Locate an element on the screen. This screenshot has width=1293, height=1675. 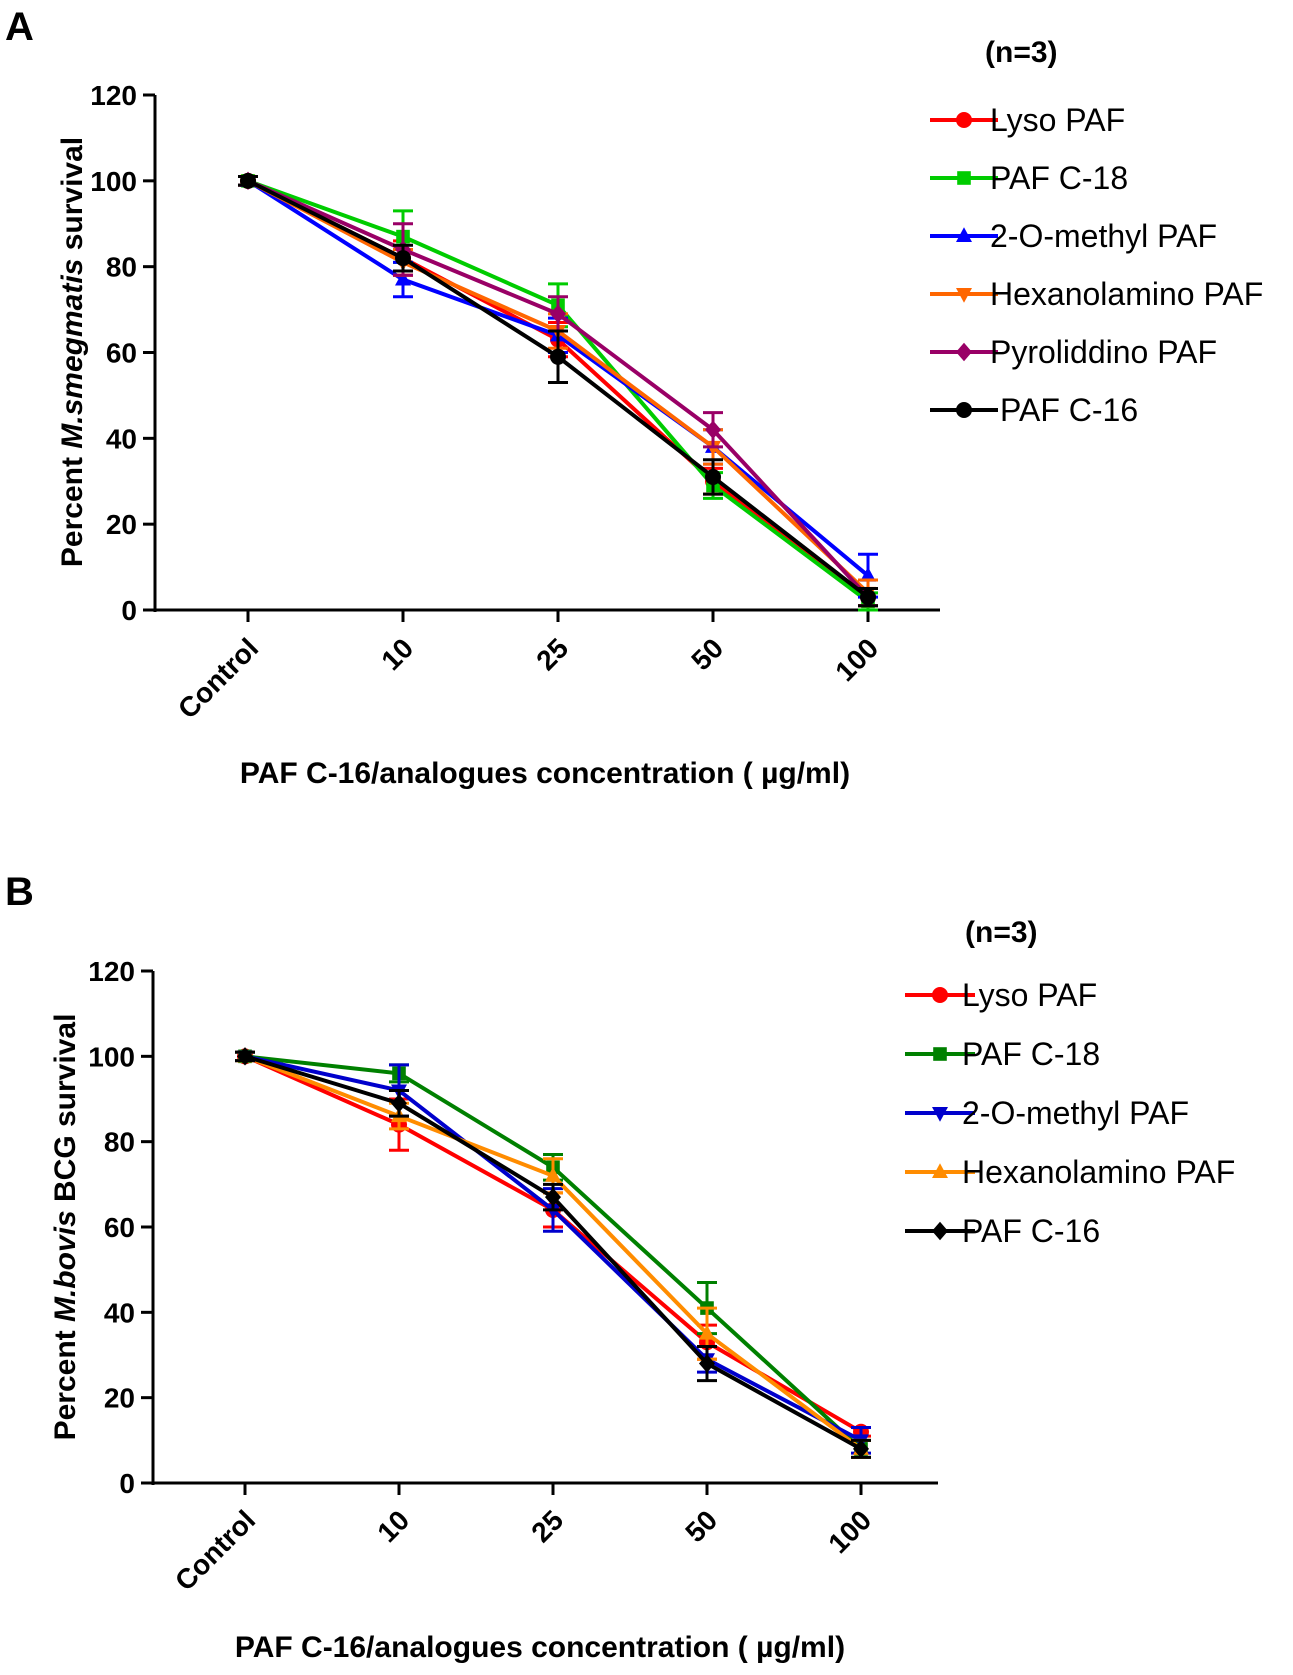
y-axis-title-organism: M.smegmatis is located at coordinates (72, 354).